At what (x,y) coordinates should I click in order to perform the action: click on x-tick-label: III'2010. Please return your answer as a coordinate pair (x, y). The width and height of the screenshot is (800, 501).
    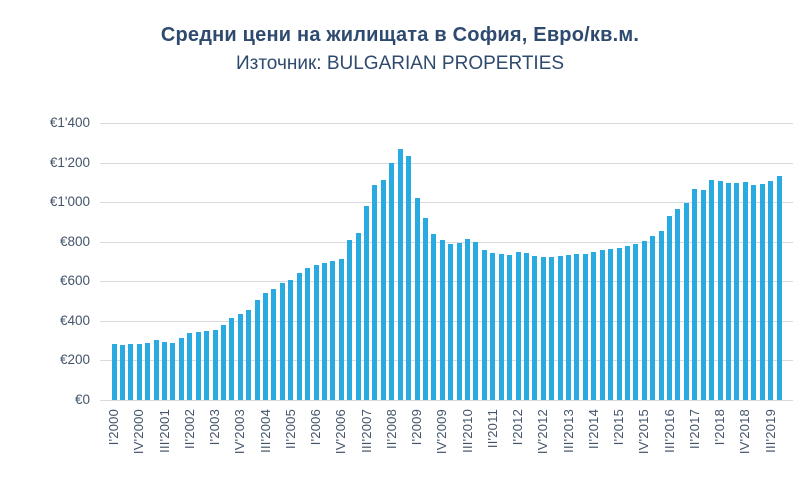
    Looking at the image, I should click on (467, 431).